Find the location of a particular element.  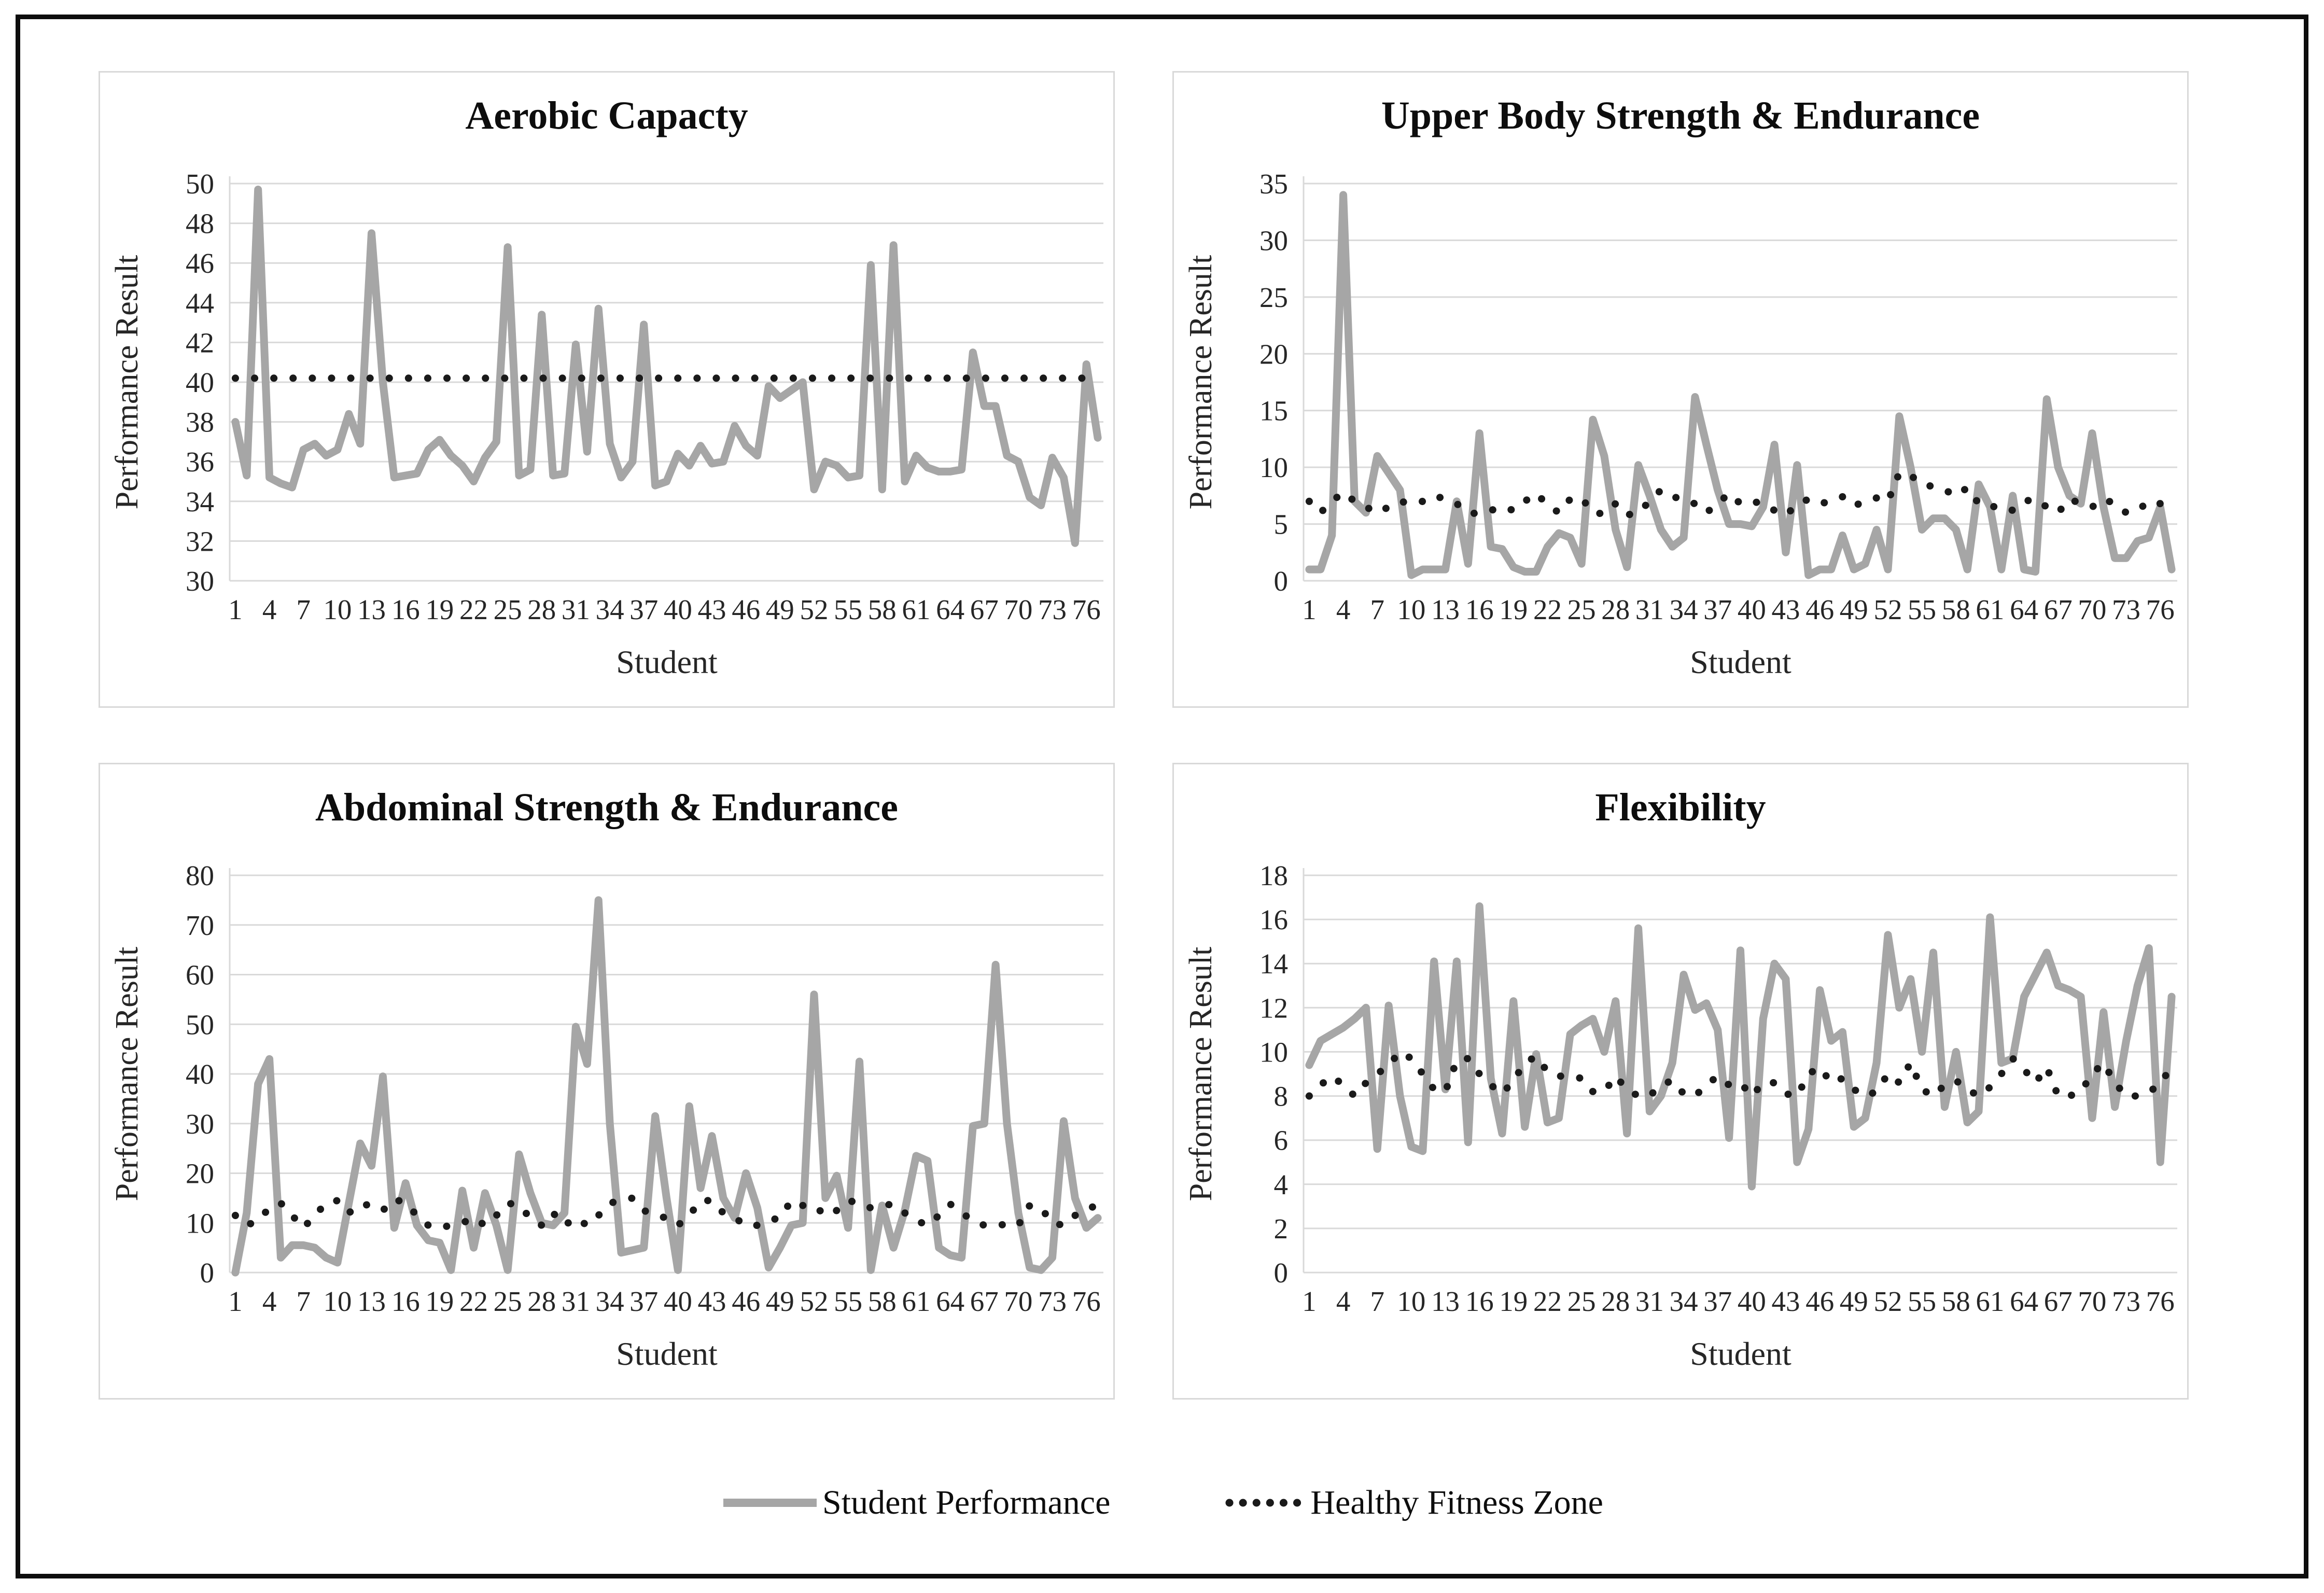

y-tick-label: 44 is located at coordinates (200, 303).